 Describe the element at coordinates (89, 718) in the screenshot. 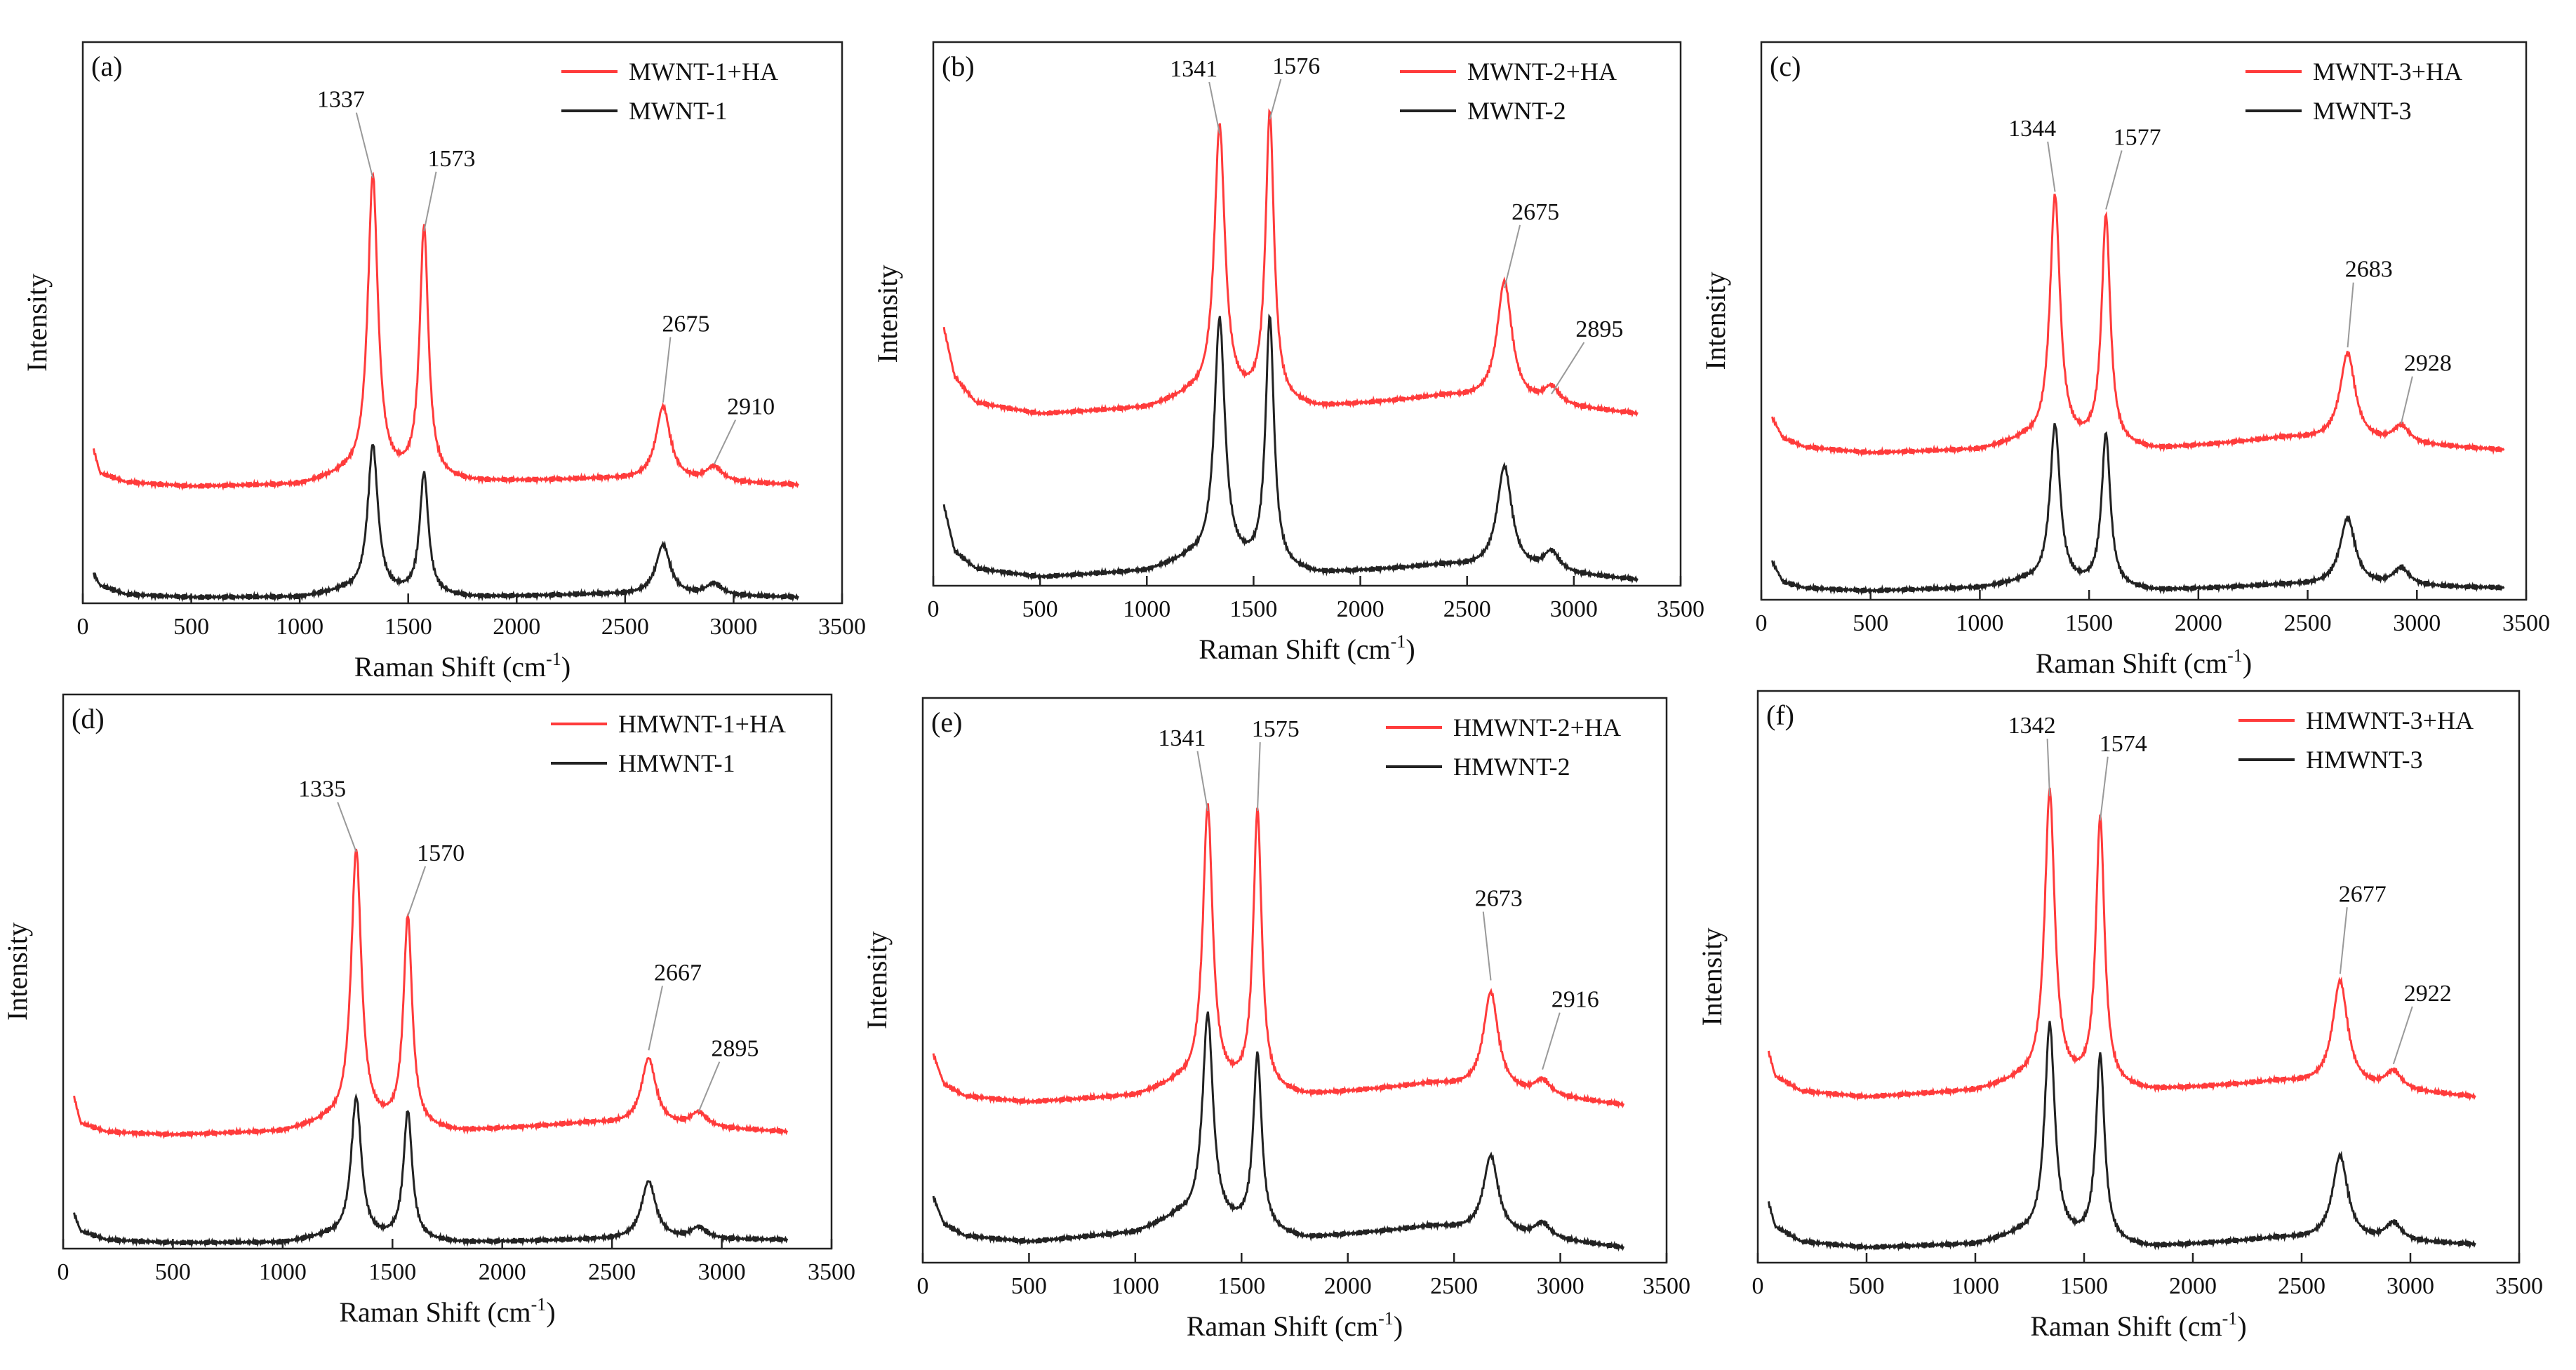

I see `panel-label: (d)` at that location.